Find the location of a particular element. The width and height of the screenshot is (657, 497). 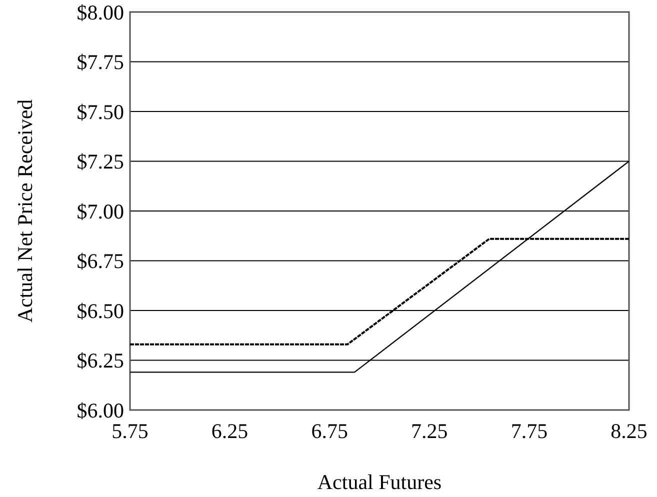

x-tick-label: 6.75 is located at coordinates (329, 431).